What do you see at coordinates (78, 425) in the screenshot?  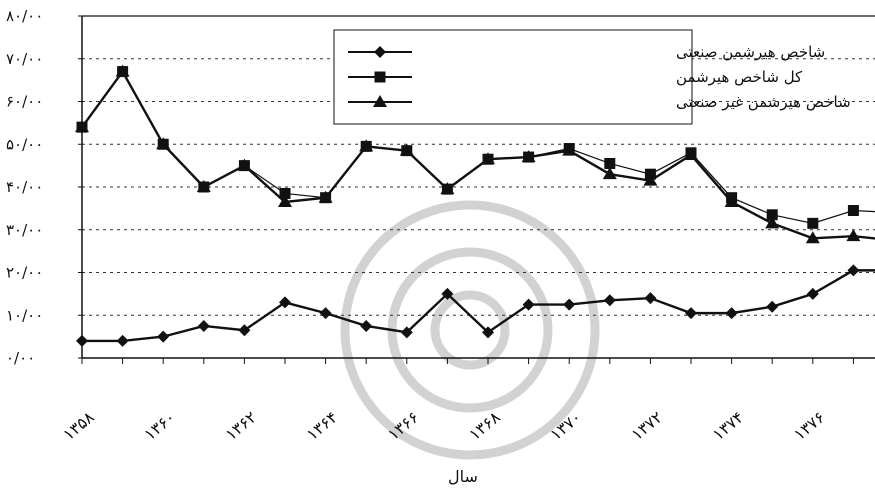 I see `x-tick-label: ۱۳۵۸` at bounding box center [78, 425].